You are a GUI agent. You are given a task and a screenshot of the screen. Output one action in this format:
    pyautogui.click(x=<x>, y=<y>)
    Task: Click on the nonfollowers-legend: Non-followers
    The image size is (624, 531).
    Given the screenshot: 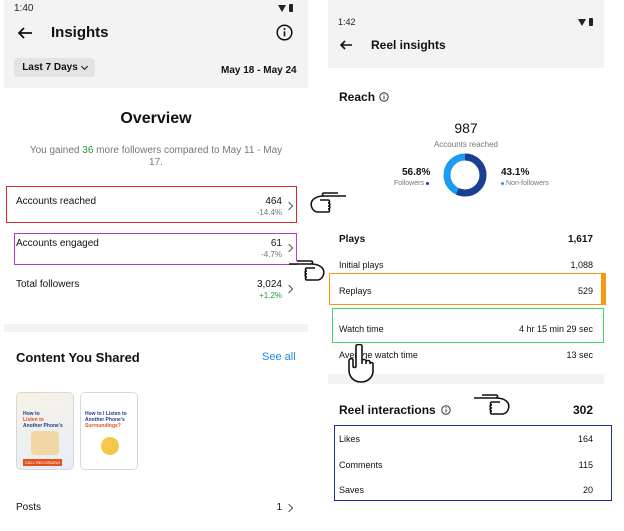 What is the action you would take?
    pyautogui.click(x=525, y=183)
    